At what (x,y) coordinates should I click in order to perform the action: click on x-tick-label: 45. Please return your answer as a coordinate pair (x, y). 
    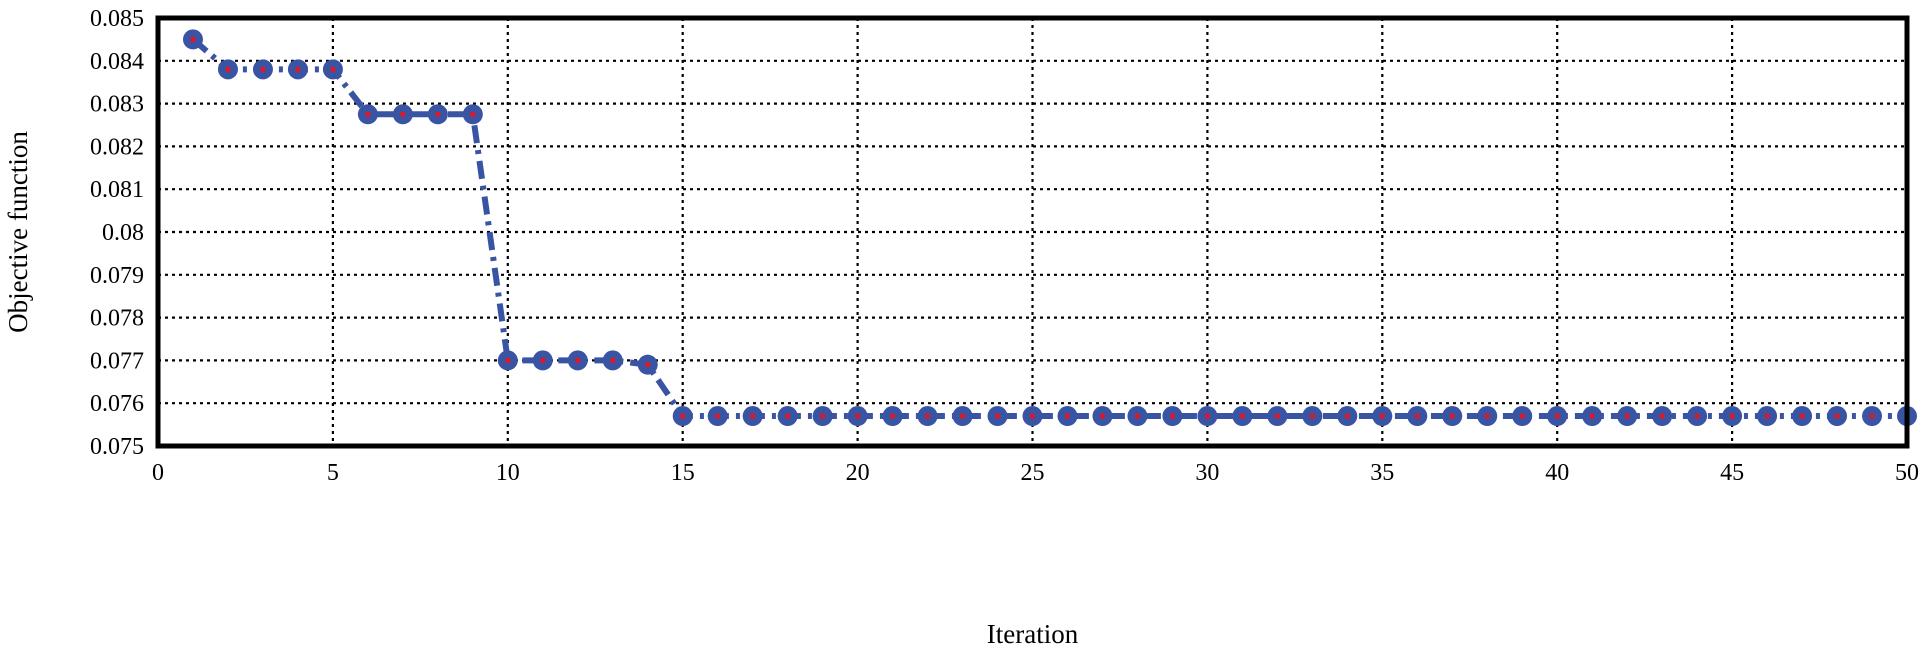
    Looking at the image, I should click on (1732, 473).